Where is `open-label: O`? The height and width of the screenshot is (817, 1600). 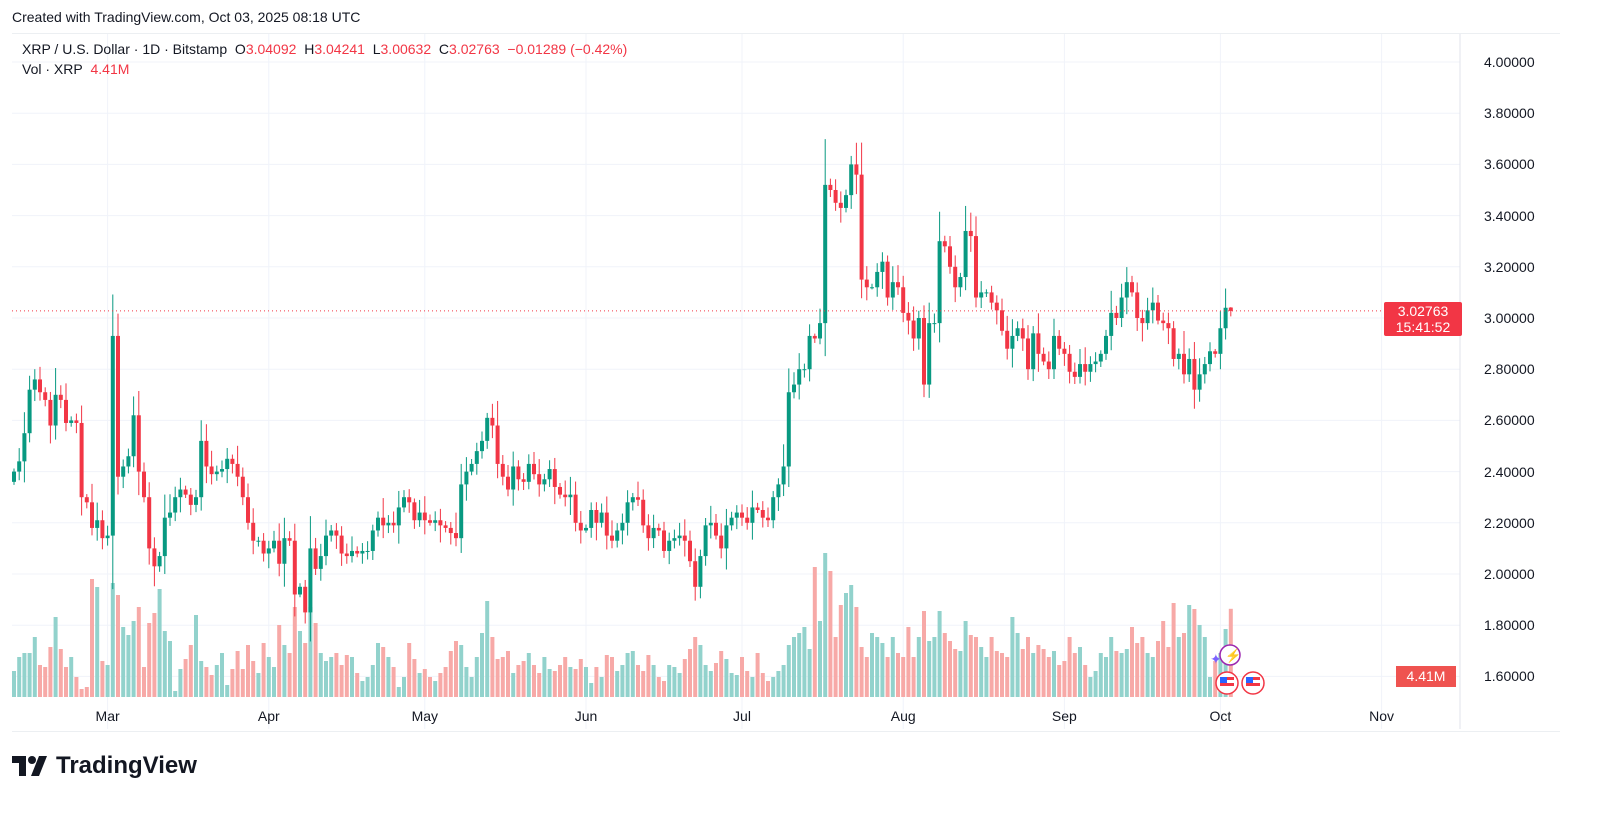 open-label: O is located at coordinates (240, 49).